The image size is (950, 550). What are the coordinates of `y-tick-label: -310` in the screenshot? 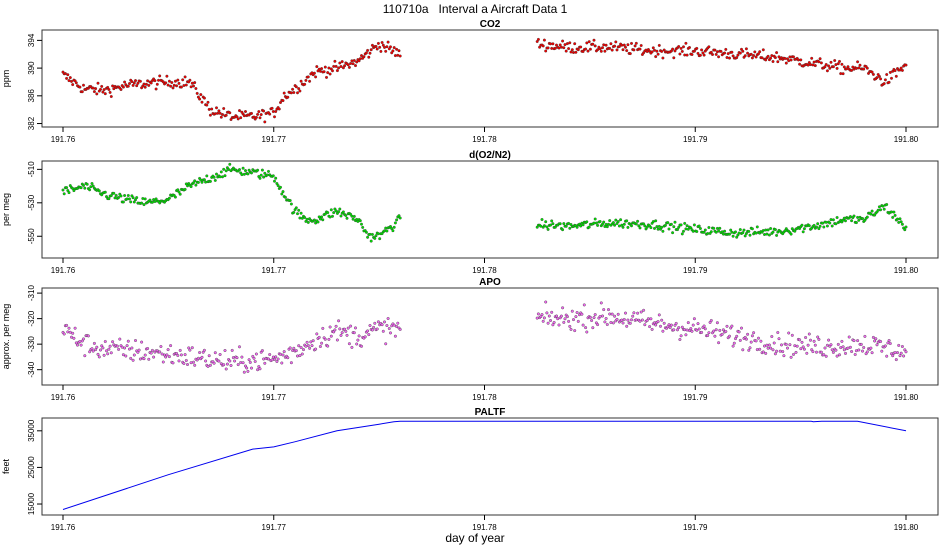 It's located at (31, 293).